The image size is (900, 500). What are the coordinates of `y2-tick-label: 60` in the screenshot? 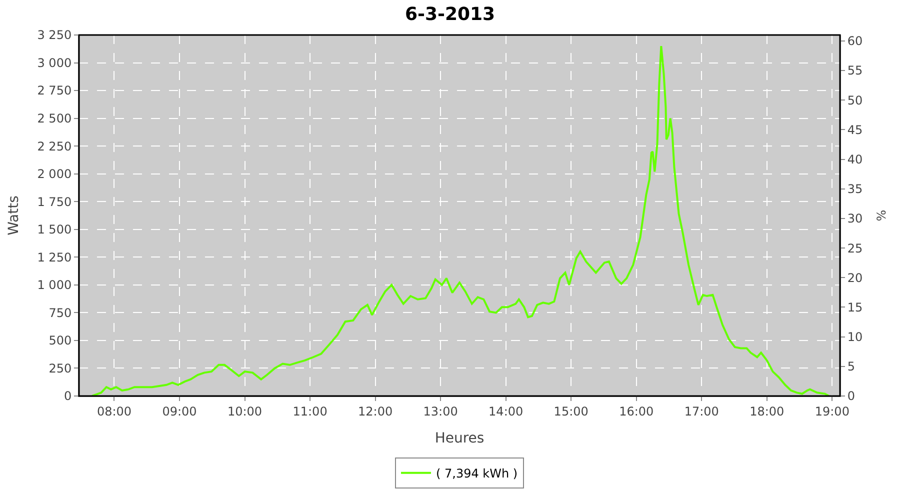 It's located at (855, 41).